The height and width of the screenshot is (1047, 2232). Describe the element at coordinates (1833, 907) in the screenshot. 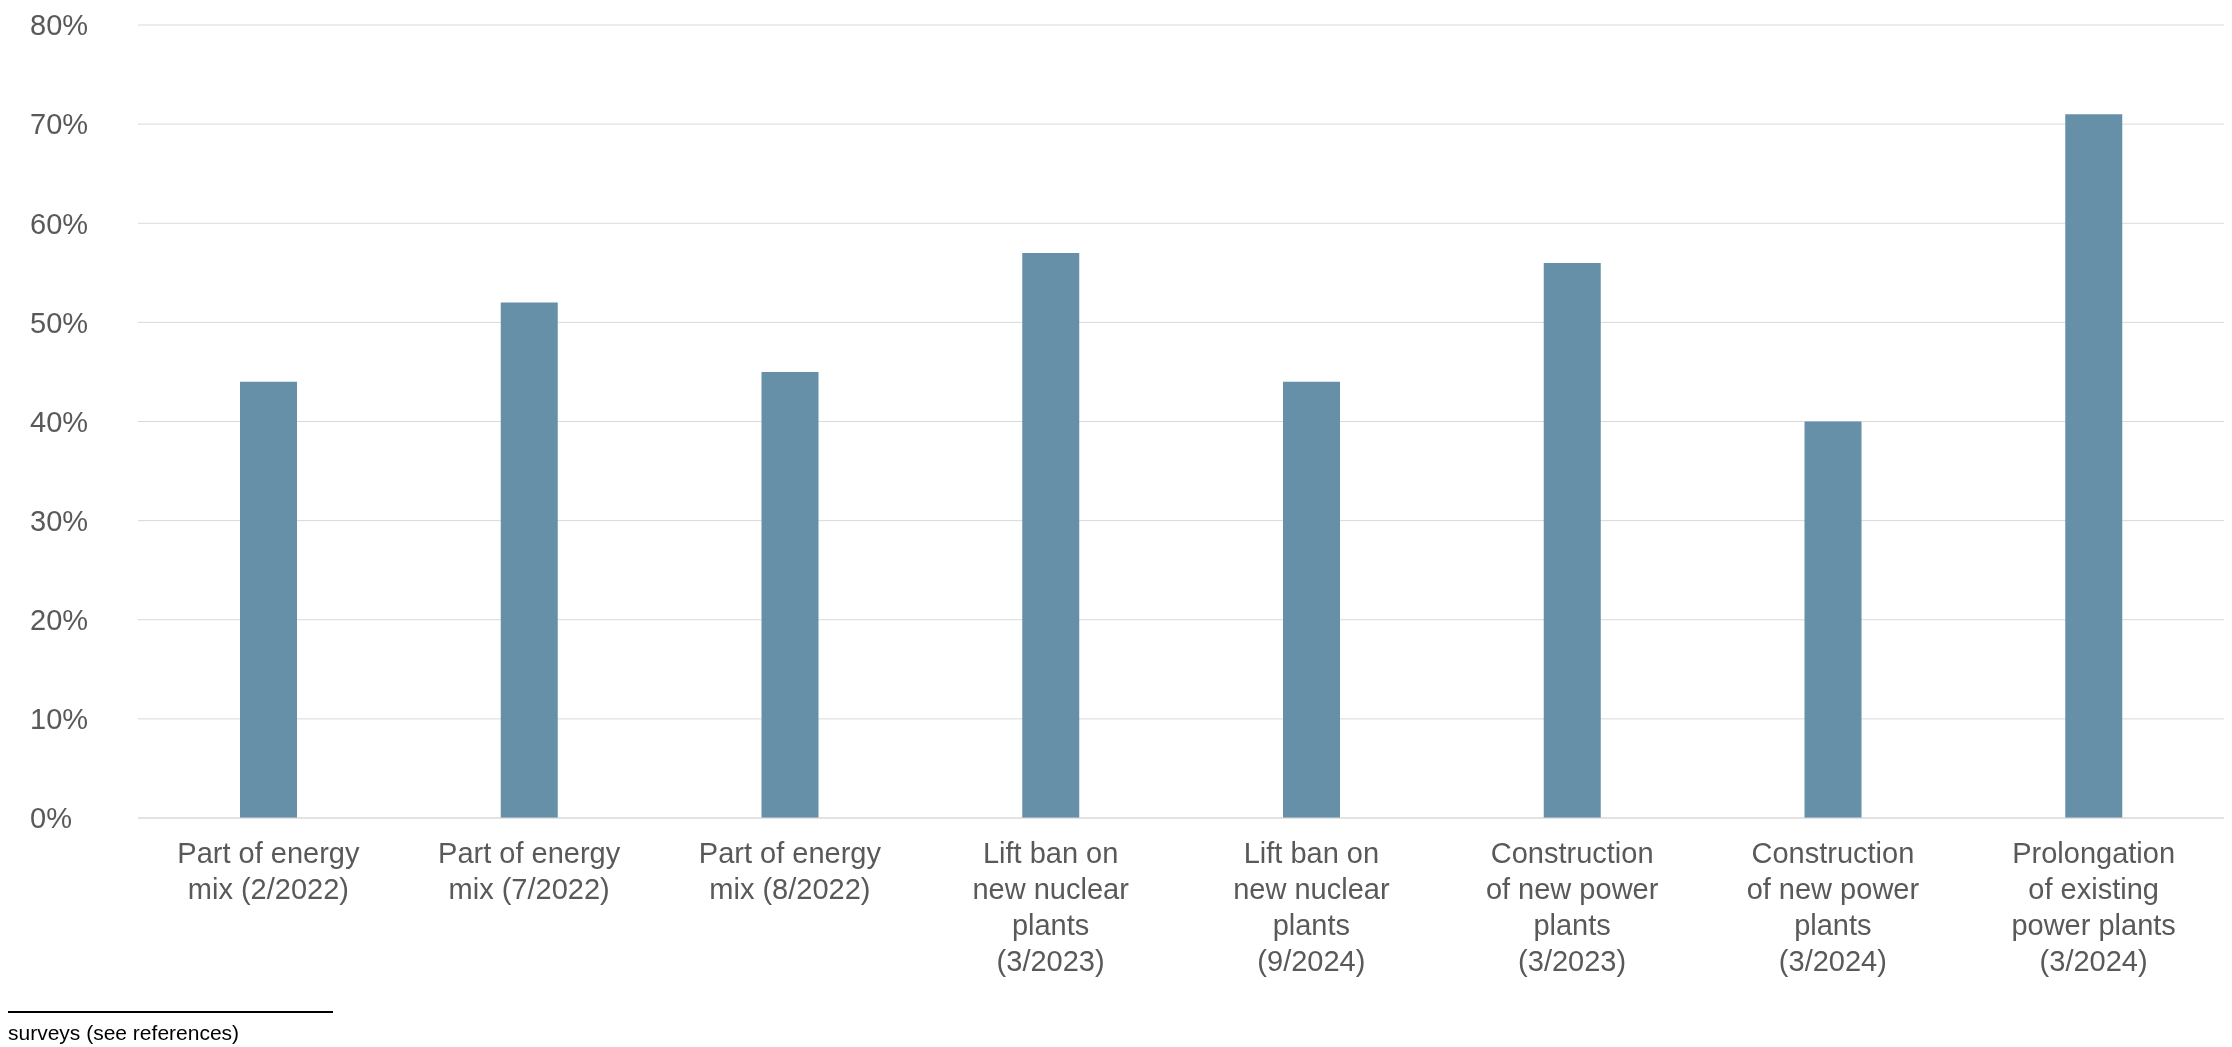

I see `x-tick-label: Construction of new power plants (3/2024)` at that location.